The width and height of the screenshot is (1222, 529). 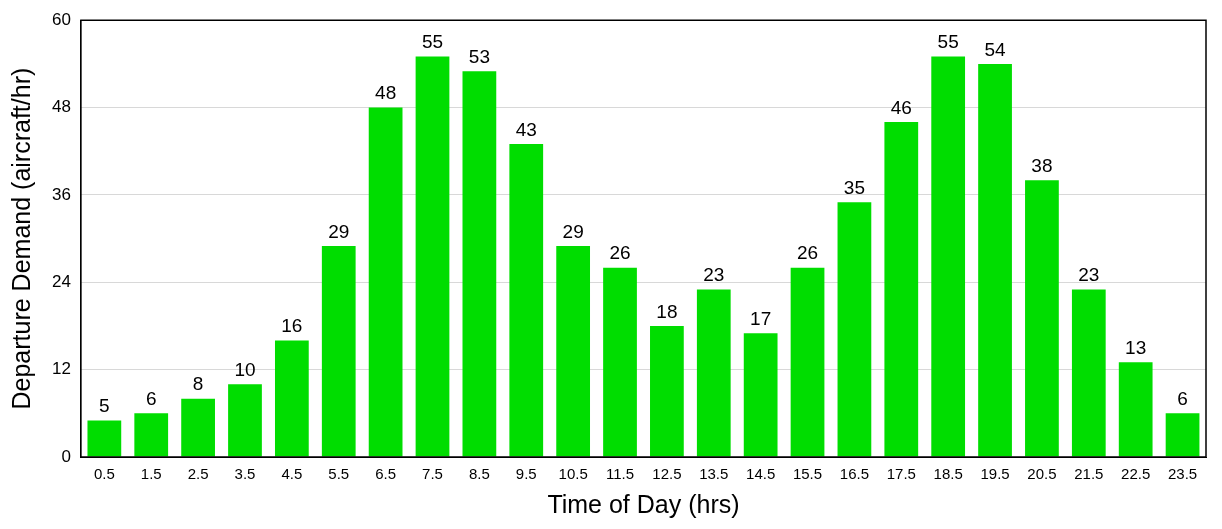 What do you see at coordinates (66, 456) in the screenshot?
I see `y-tick-label: 0` at bounding box center [66, 456].